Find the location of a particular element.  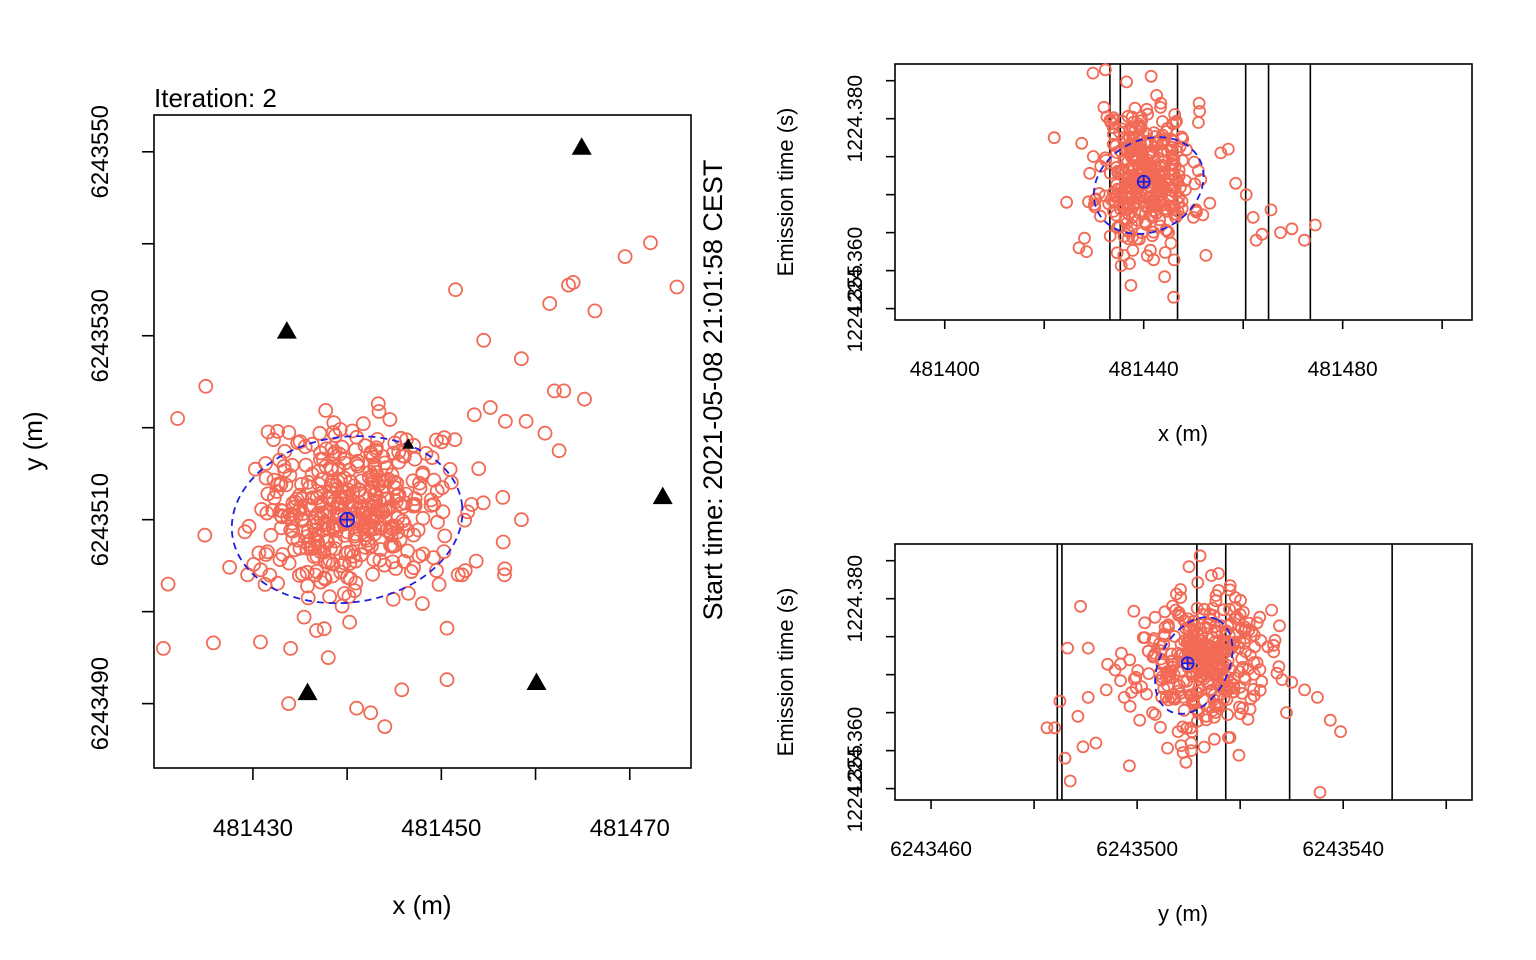

top-right-x-axis-label: x (m) is located at coordinates (1183, 433).